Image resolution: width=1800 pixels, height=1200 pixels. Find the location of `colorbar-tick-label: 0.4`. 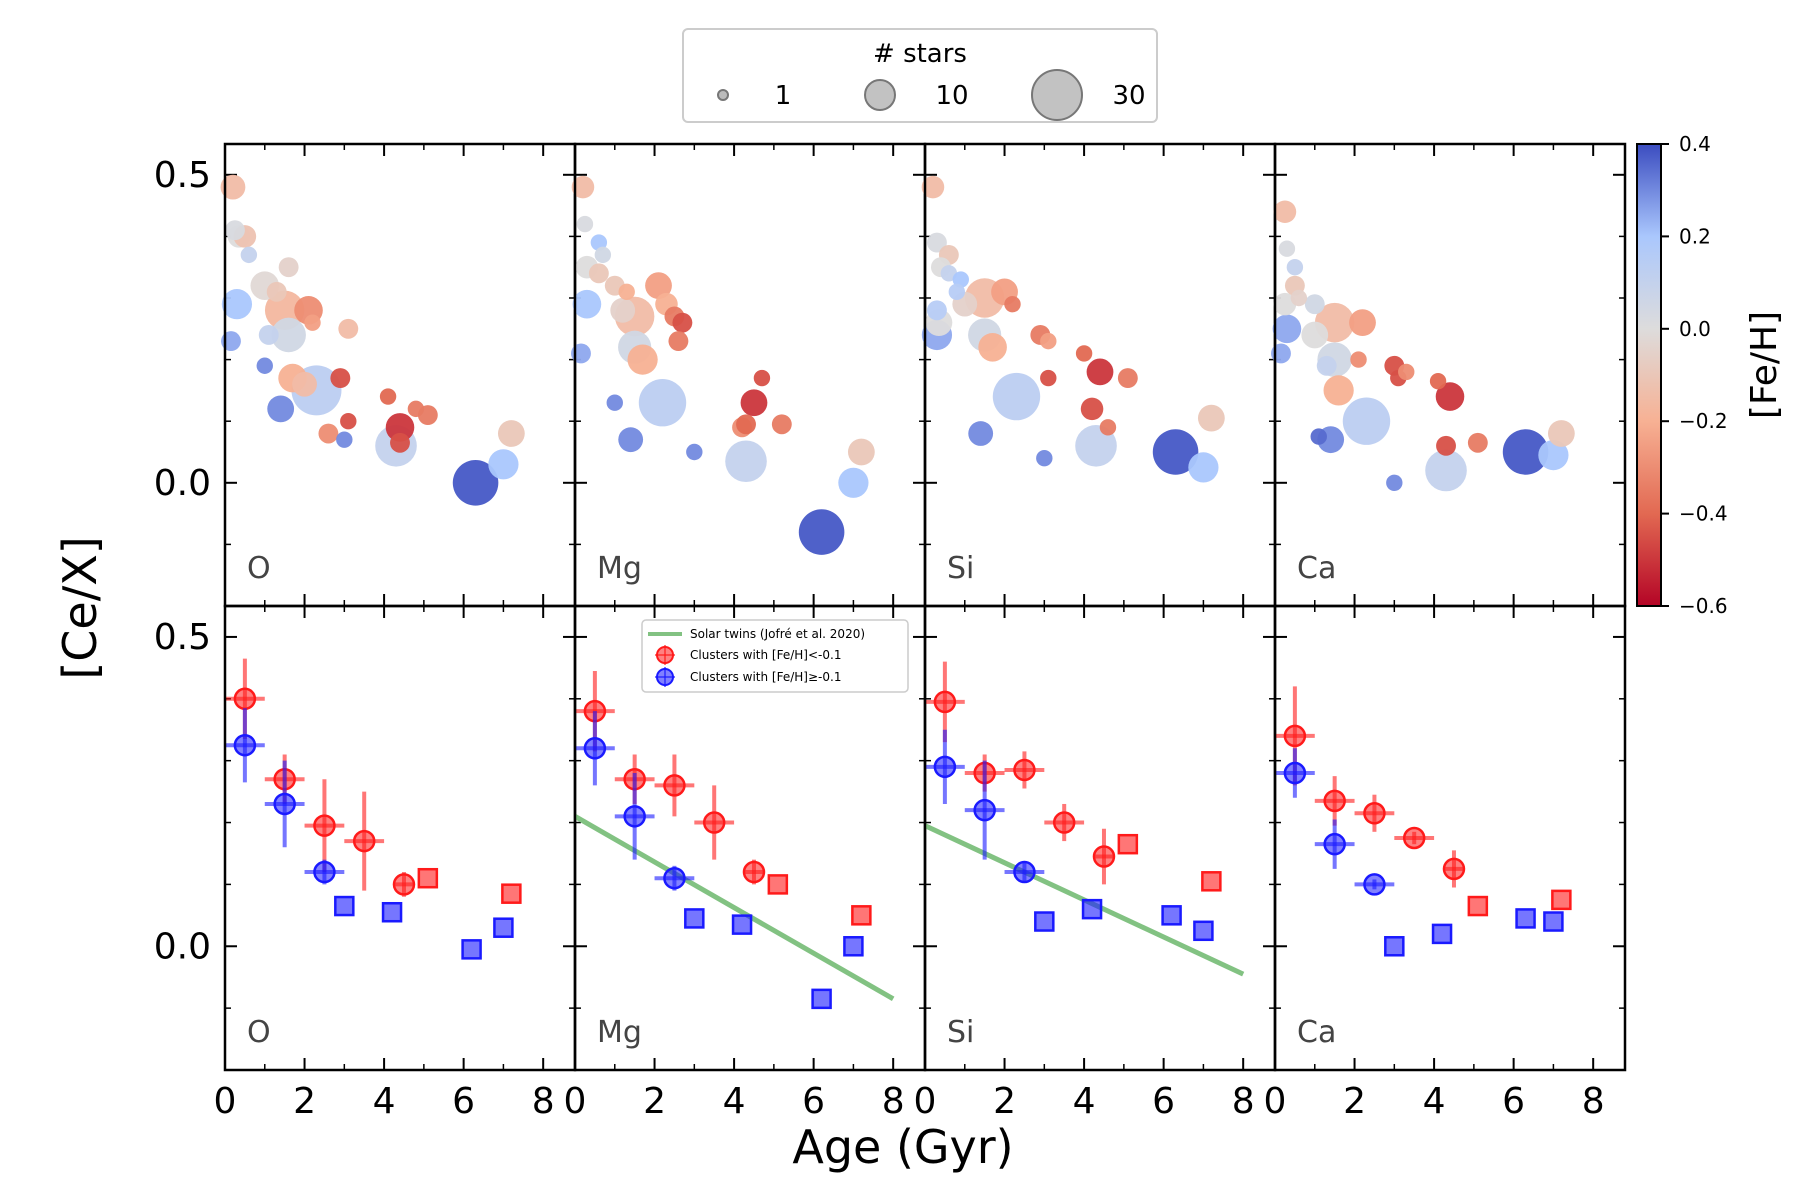

colorbar-tick-label: 0.4 is located at coordinates (1695, 144).